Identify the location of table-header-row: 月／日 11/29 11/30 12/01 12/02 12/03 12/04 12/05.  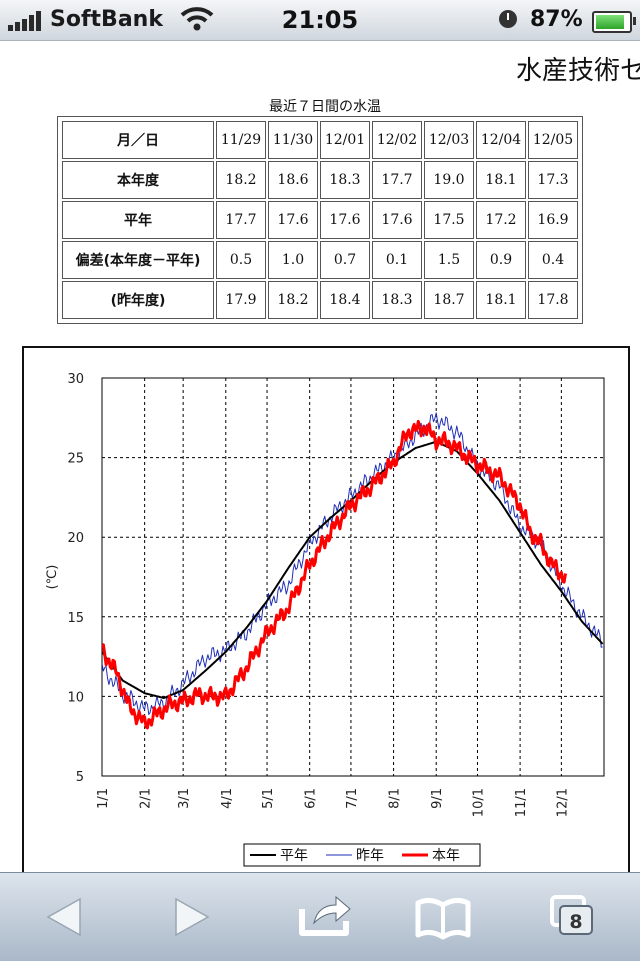
(320, 140).